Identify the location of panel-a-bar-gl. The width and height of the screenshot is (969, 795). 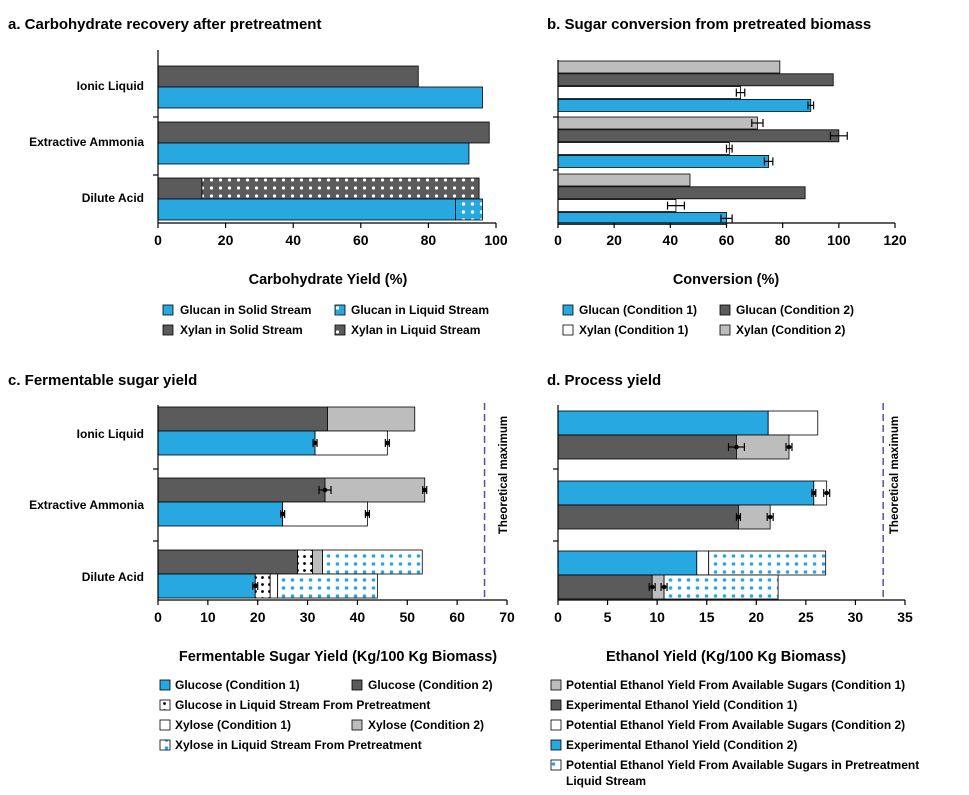
(469, 209).